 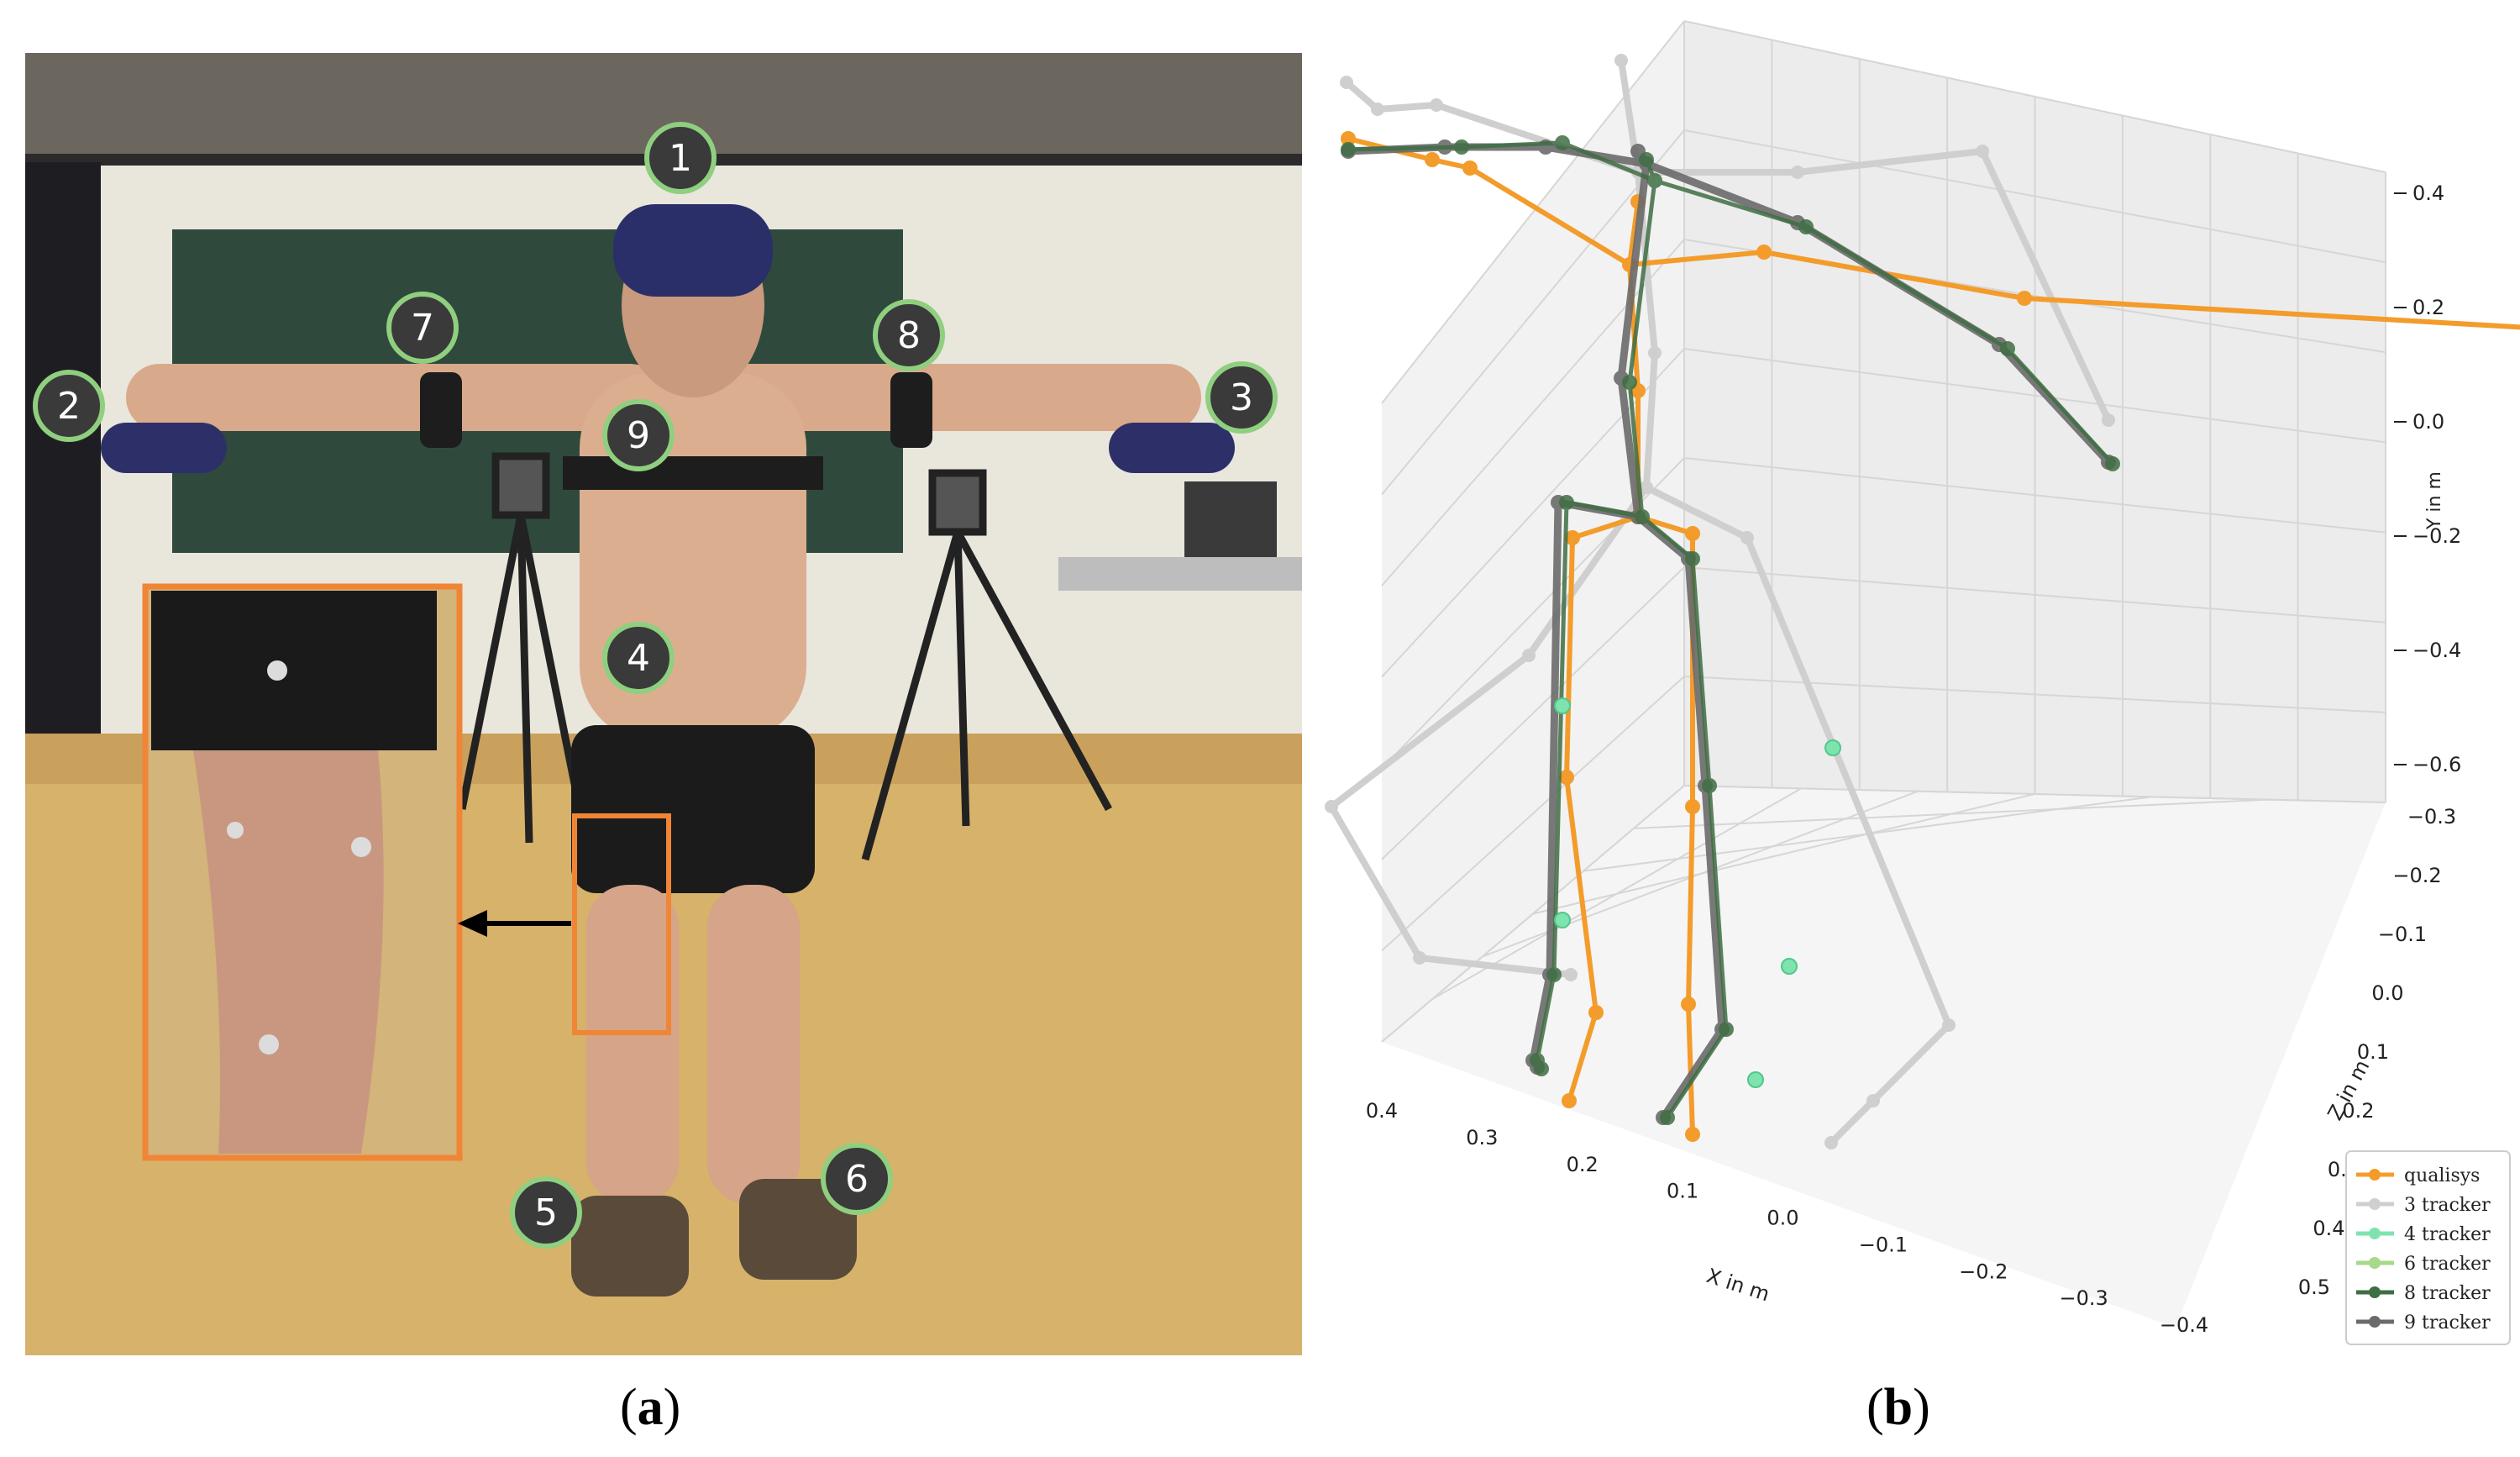 I want to click on legend-item-6-tracker: 6 tracker, so click(x=2423, y=1265).